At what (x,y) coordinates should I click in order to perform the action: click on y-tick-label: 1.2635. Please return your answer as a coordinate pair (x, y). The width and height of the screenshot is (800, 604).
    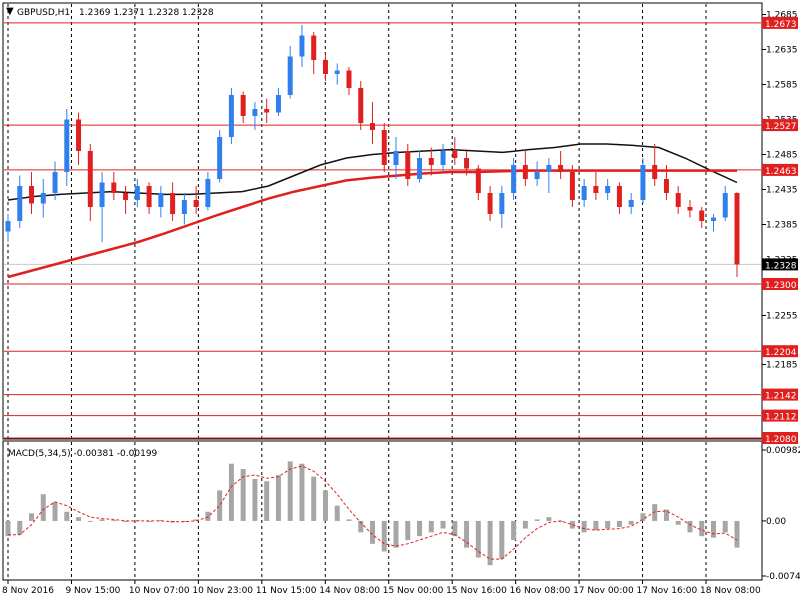
    Looking at the image, I should click on (782, 51).